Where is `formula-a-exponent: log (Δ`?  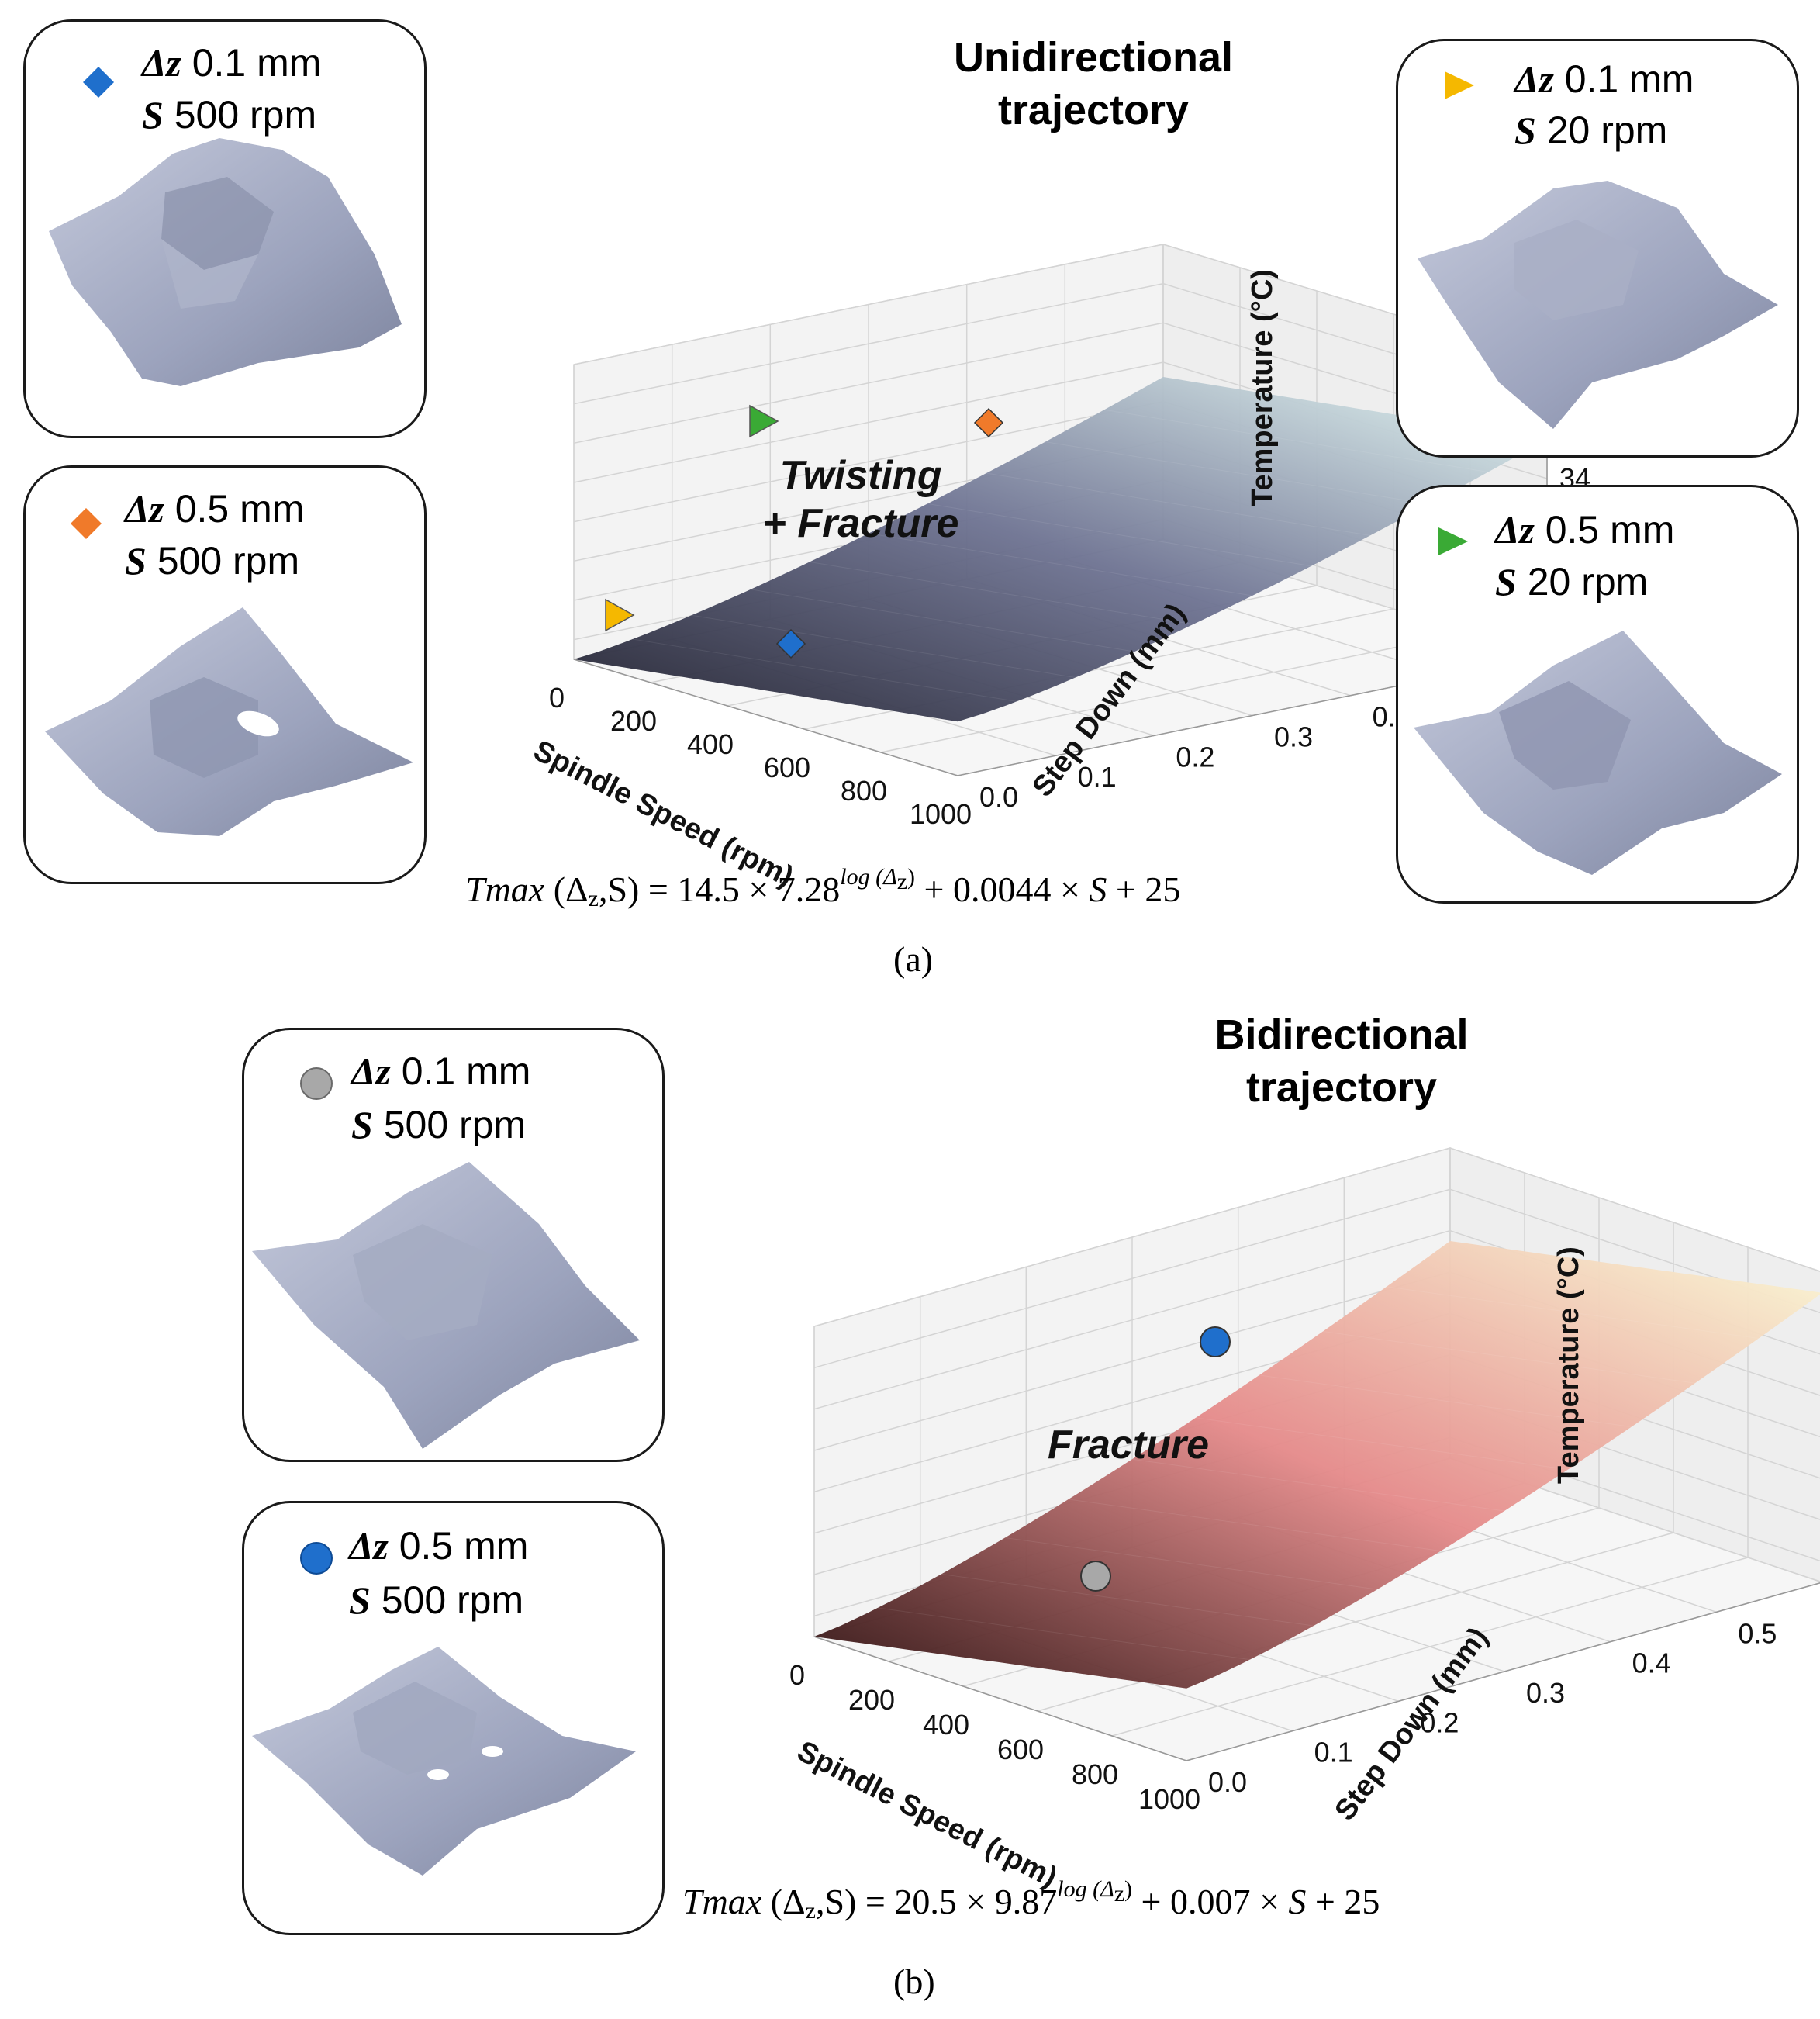 formula-a-exponent: log (Δ is located at coordinates (868, 877).